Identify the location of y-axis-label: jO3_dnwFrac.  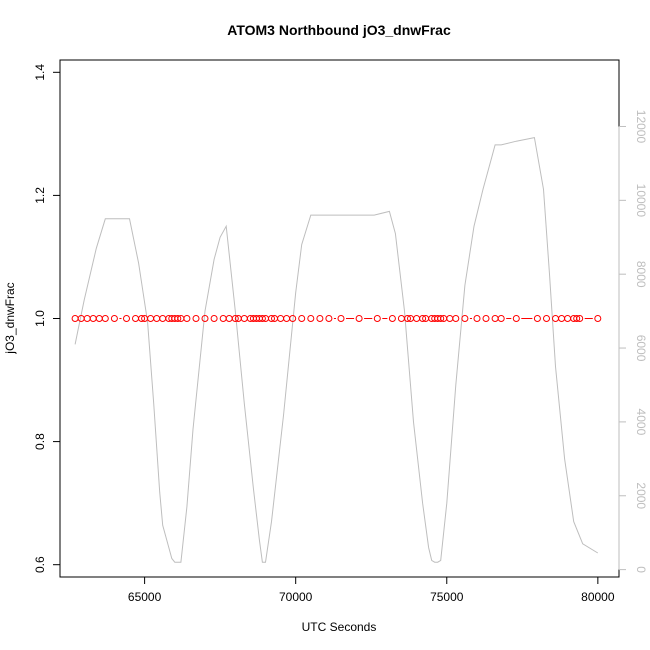
(10, 318).